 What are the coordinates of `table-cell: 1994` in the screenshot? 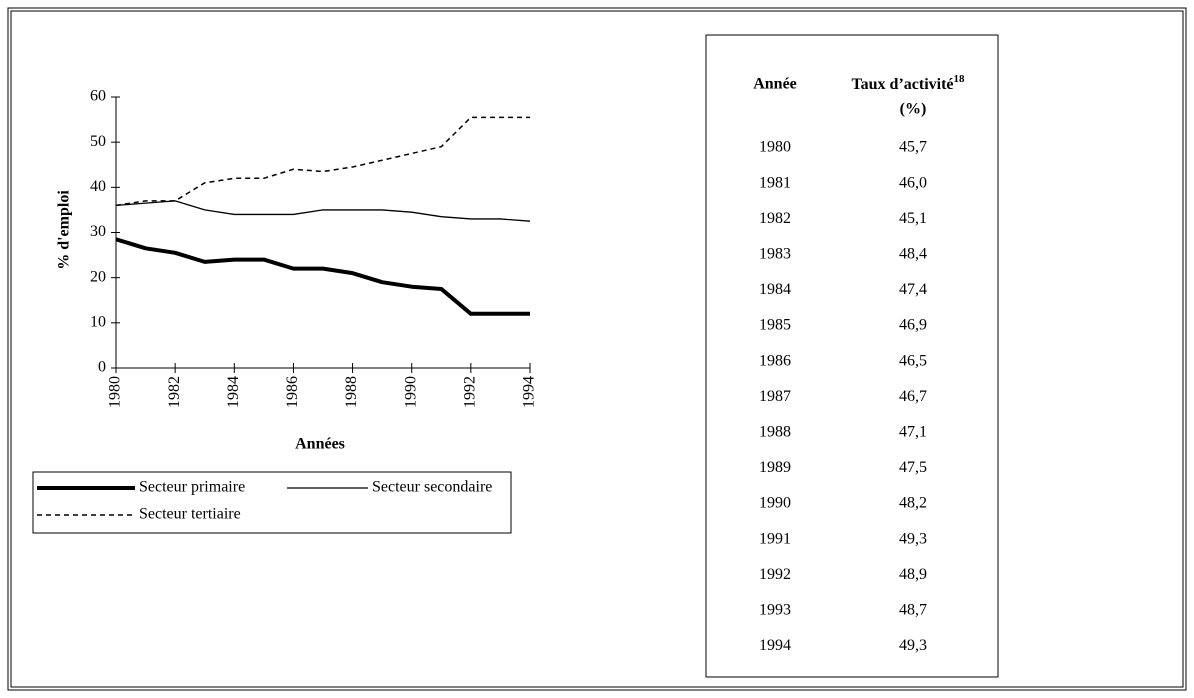 It's located at (775, 645).